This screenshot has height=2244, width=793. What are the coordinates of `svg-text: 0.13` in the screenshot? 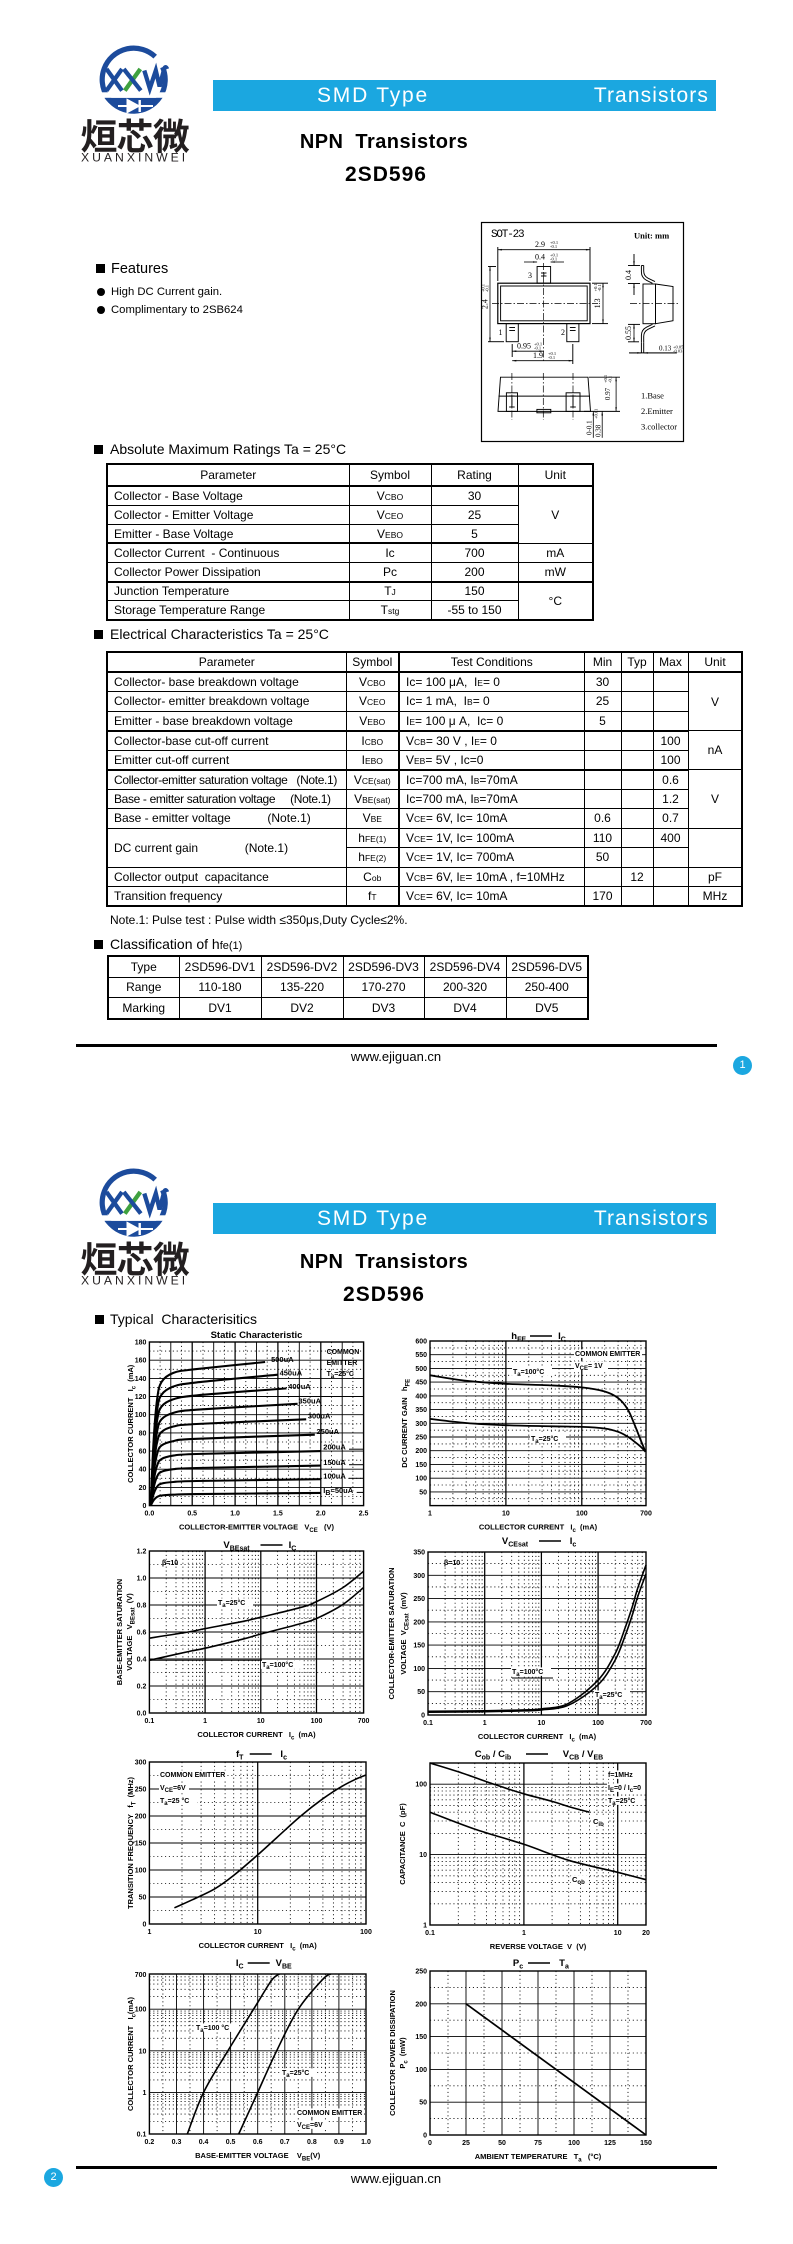 It's located at (665, 349).